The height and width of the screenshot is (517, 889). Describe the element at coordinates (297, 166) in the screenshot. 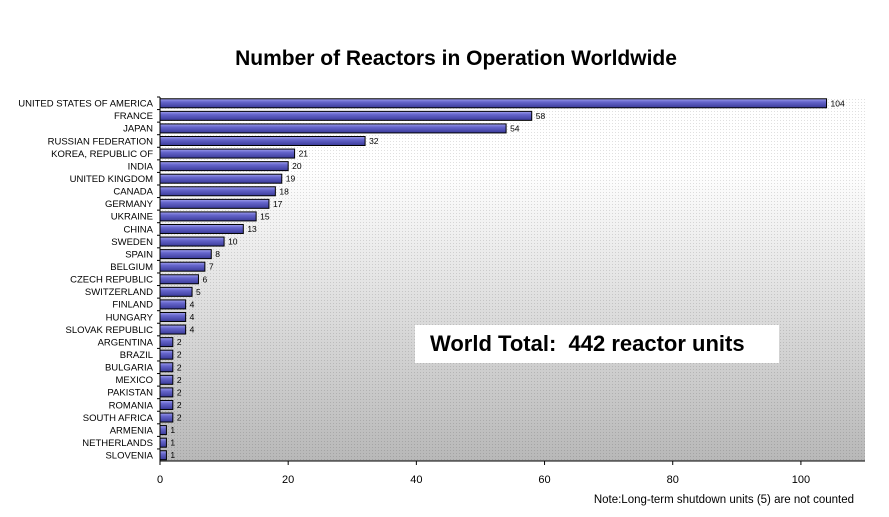

I see `value-label-india: 20` at that location.